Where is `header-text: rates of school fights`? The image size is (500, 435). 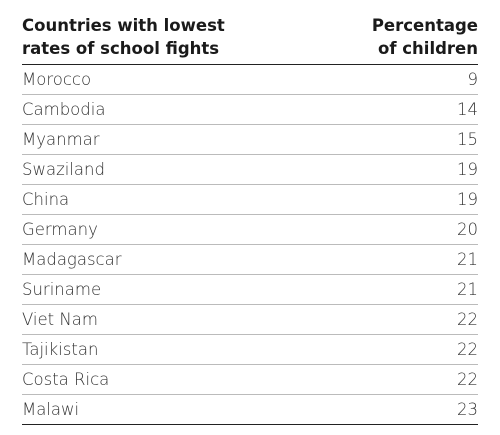
header-text: rates of school fights is located at coordinates (121, 48).